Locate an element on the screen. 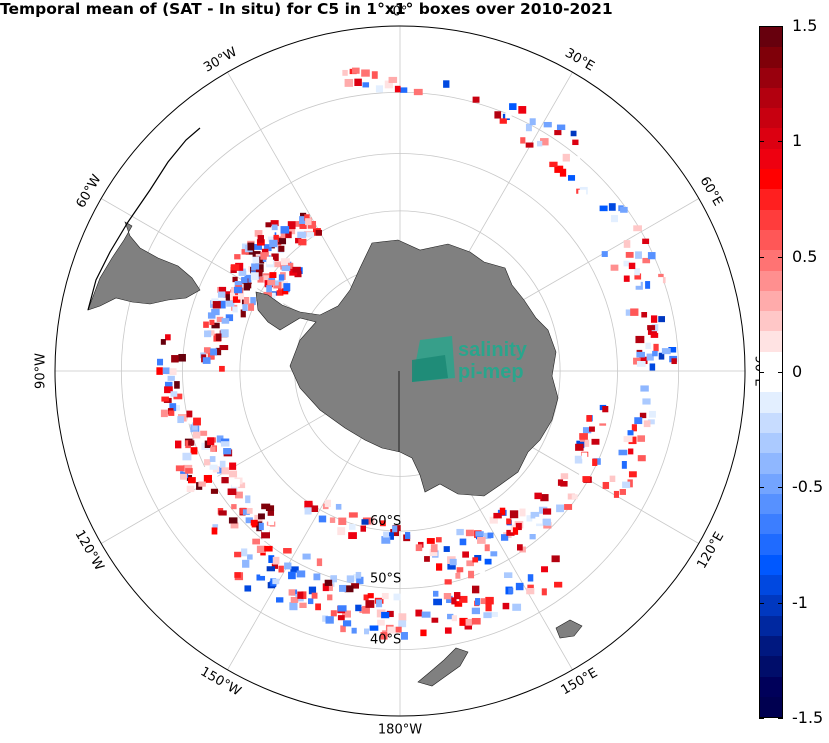 Image resolution: width=829 pixels, height=743 pixels. longitude-label: 60°W is located at coordinates (89, 191).